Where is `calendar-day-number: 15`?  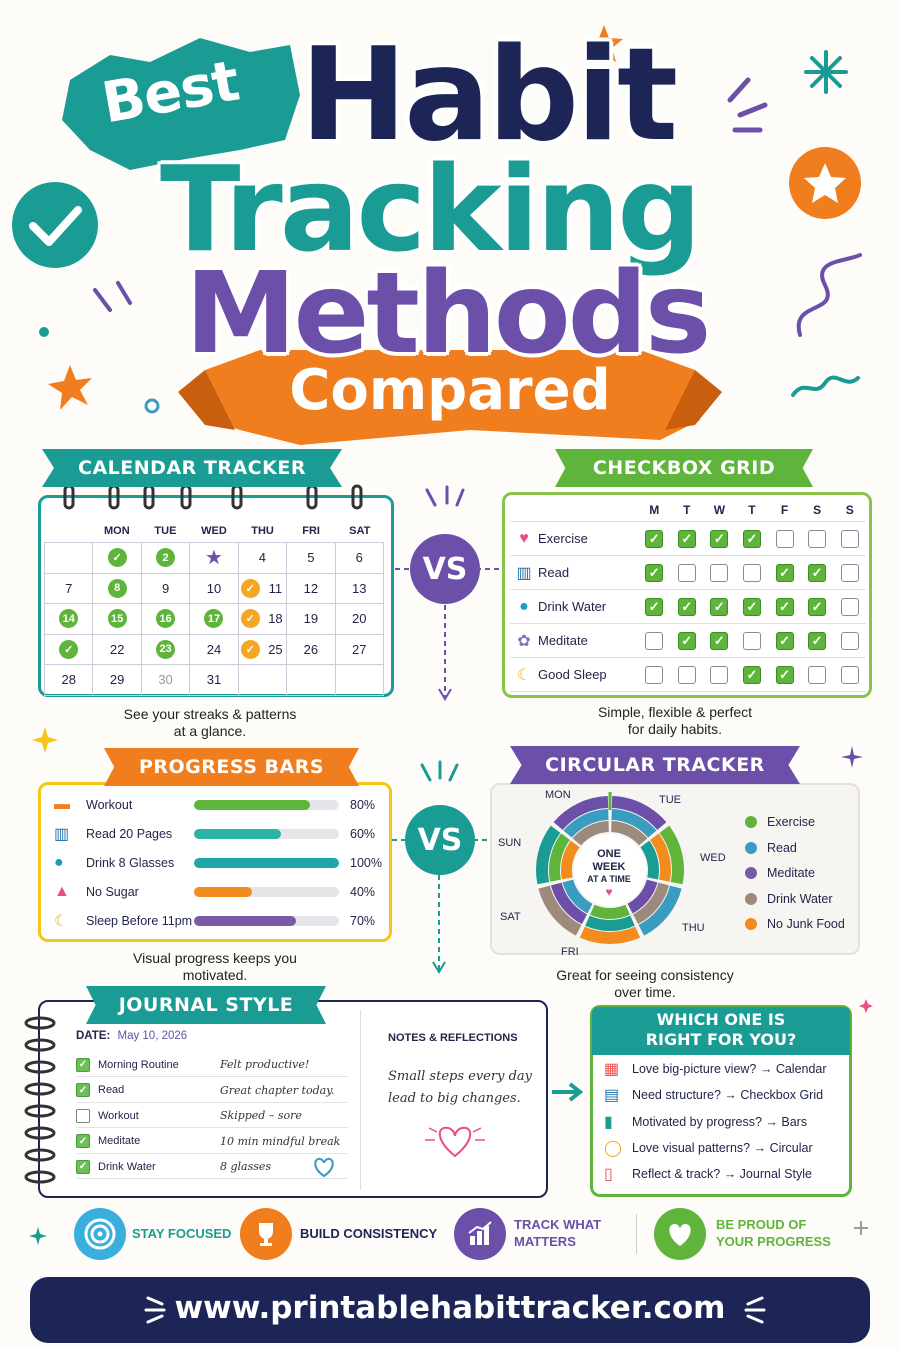 calendar-day-number: 15 is located at coordinates (117, 619).